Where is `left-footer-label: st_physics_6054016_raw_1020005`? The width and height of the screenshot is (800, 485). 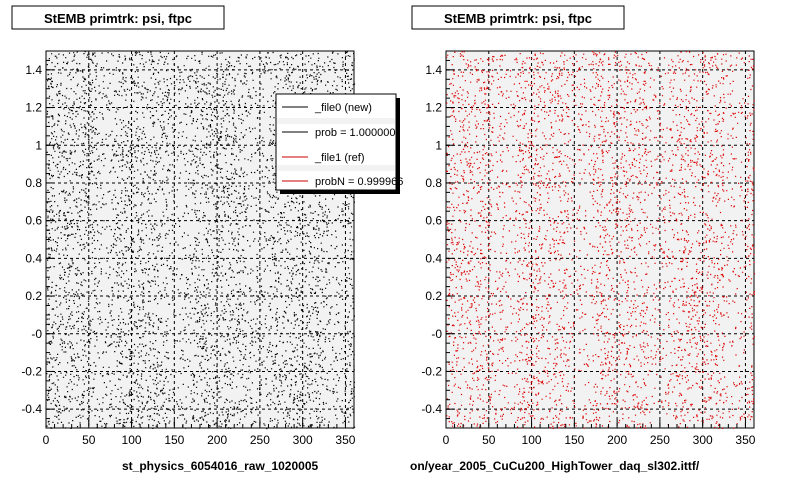
left-footer-label: st_physics_6054016_raw_1020005 is located at coordinates (220, 466).